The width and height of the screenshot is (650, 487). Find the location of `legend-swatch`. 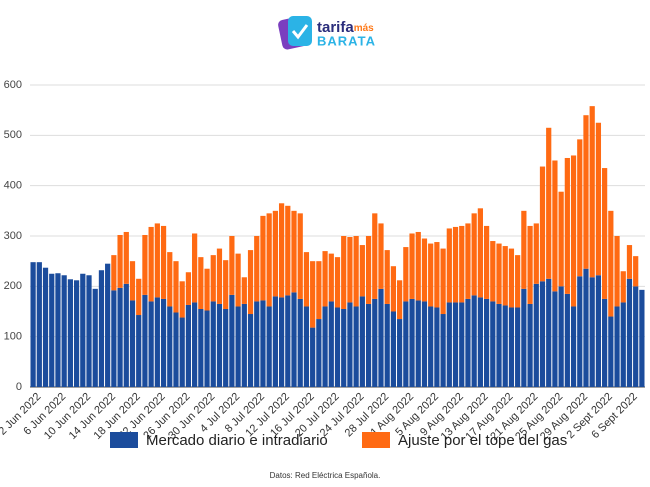

legend-swatch is located at coordinates (376, 440).